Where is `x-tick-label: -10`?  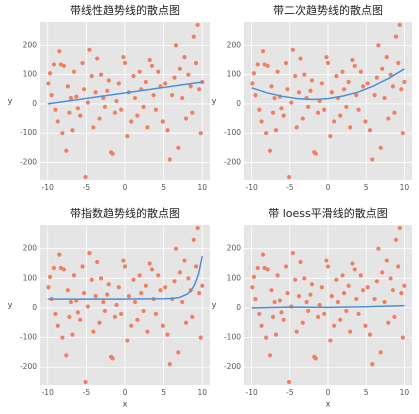
x-tick-label: -10 is located at coordinates (48, 392).